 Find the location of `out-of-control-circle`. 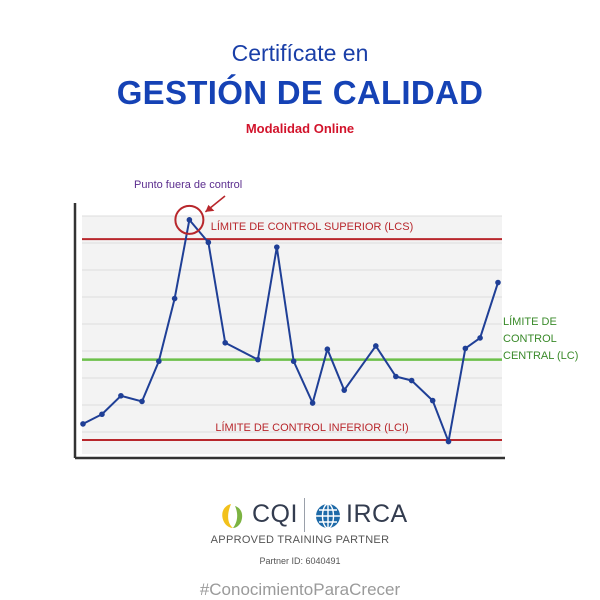

out-of-control-circle is located at coordinates (189, 219).